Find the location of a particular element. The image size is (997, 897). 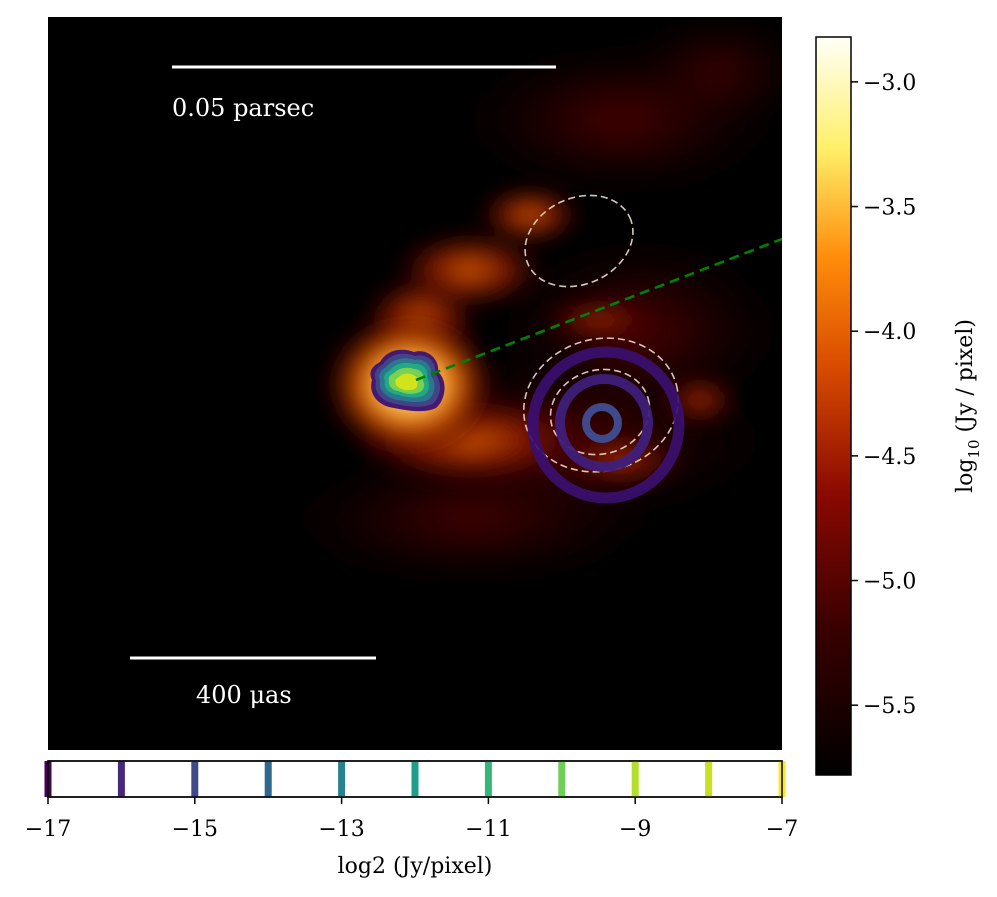

dashed-ellipse-inner is located at coordinates (600, 412).